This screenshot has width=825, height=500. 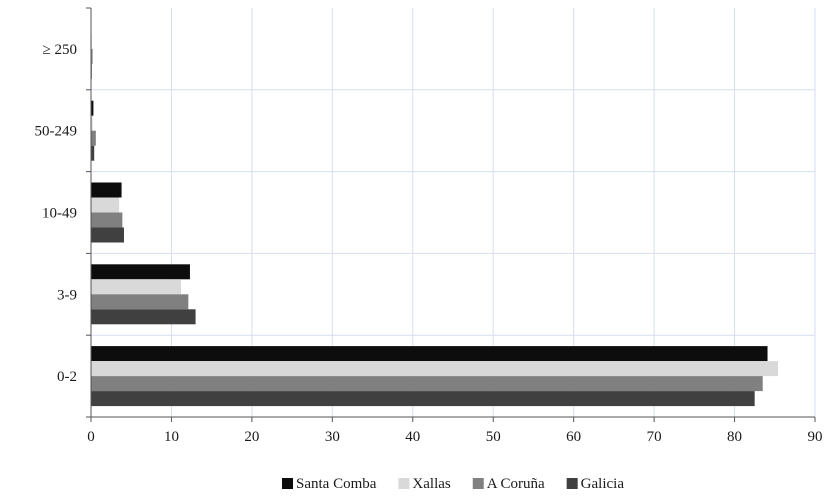 I want to click on legend-label: Xallas, so click(x=431, y=484).